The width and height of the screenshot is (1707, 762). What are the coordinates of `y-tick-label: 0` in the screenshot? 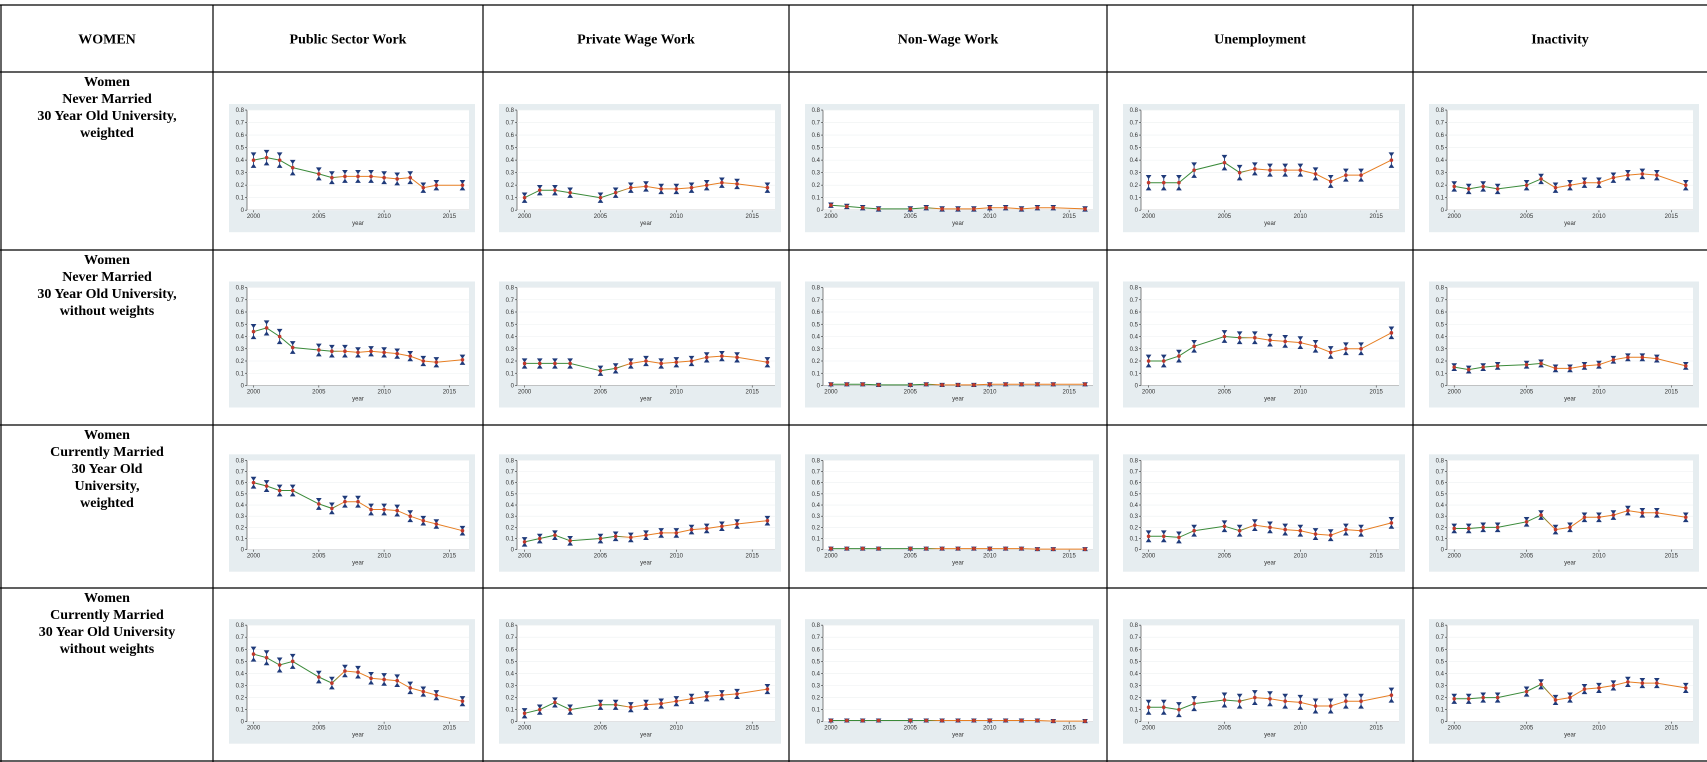 It's located at (513, 387).